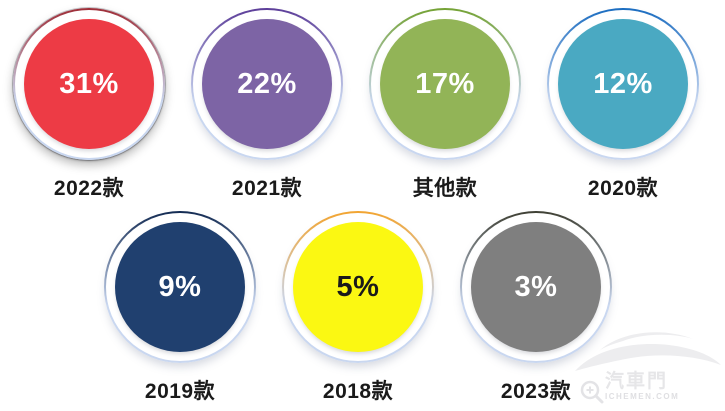 This screenshot has width=725, height=411. What do you see at coordinates (89, 188) in the screenshot?
I see `category-label: 2022款` at bounding box center [89, 188].